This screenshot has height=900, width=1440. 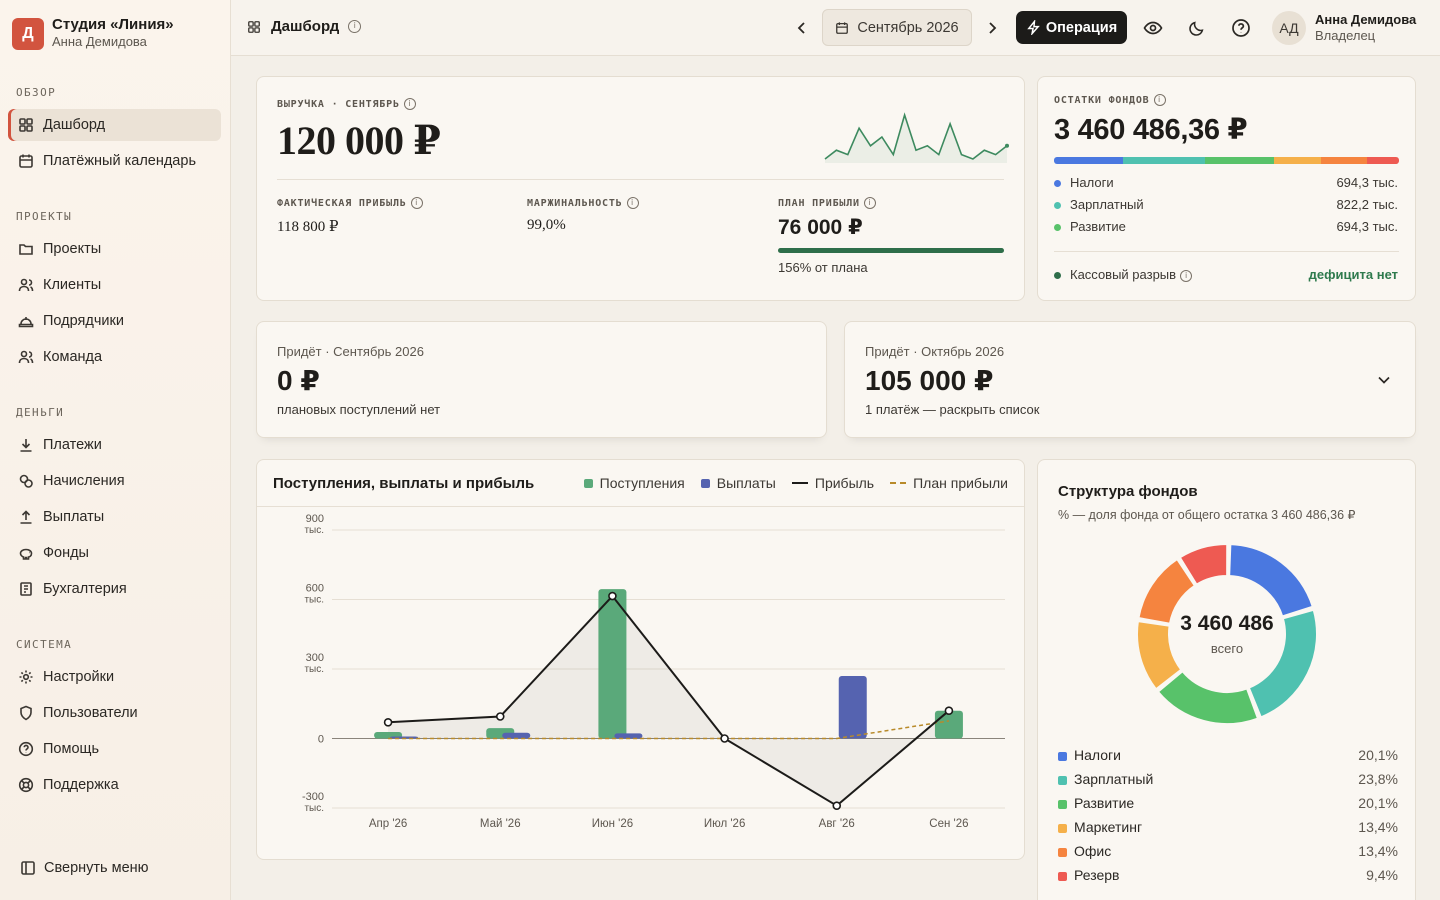 I want to click on operation-button: Операция, so click(x=1071, y=27).